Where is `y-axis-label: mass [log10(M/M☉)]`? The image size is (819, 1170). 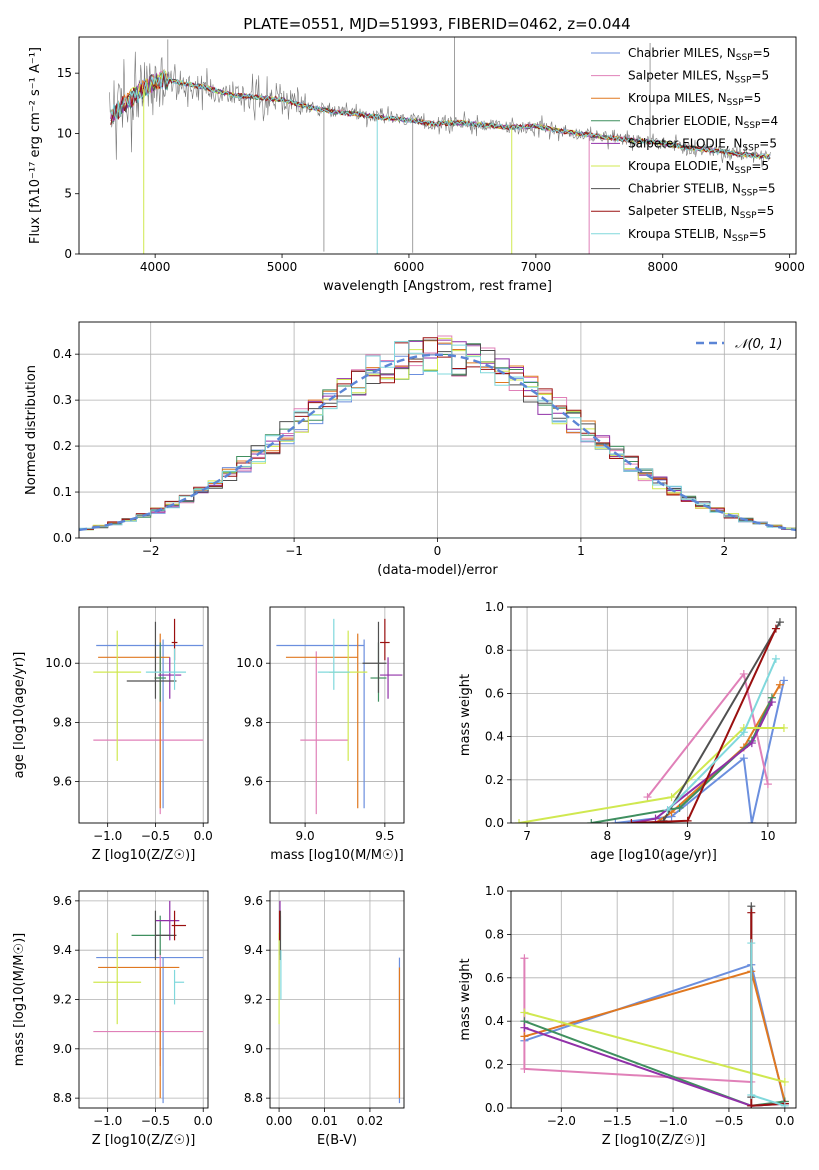 y-axis-label: mass [log10(M/M☉)] is located at coordinates (19, 999).